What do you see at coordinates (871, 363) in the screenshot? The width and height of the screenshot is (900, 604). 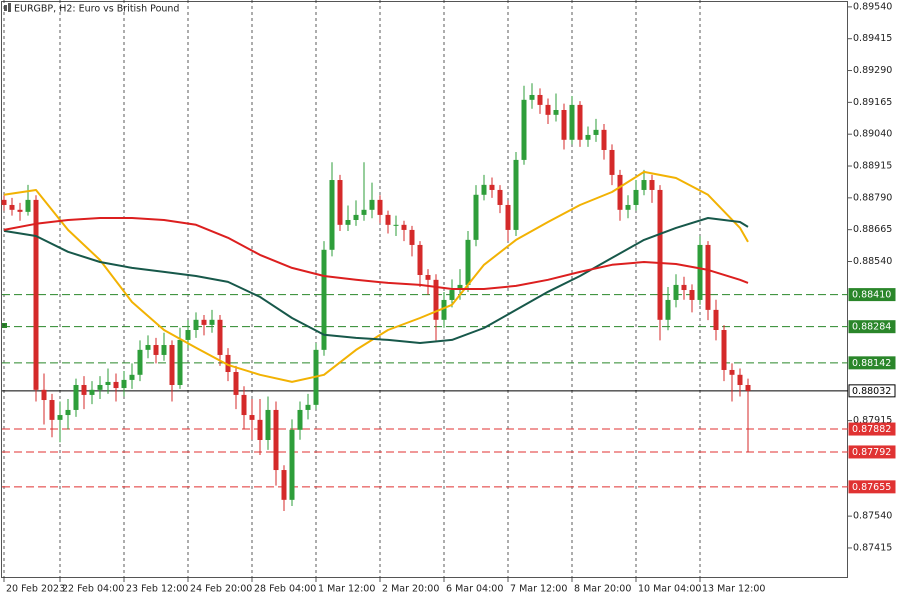 I see `price-level-label: 0.88142` at bounding box center [871, 363].